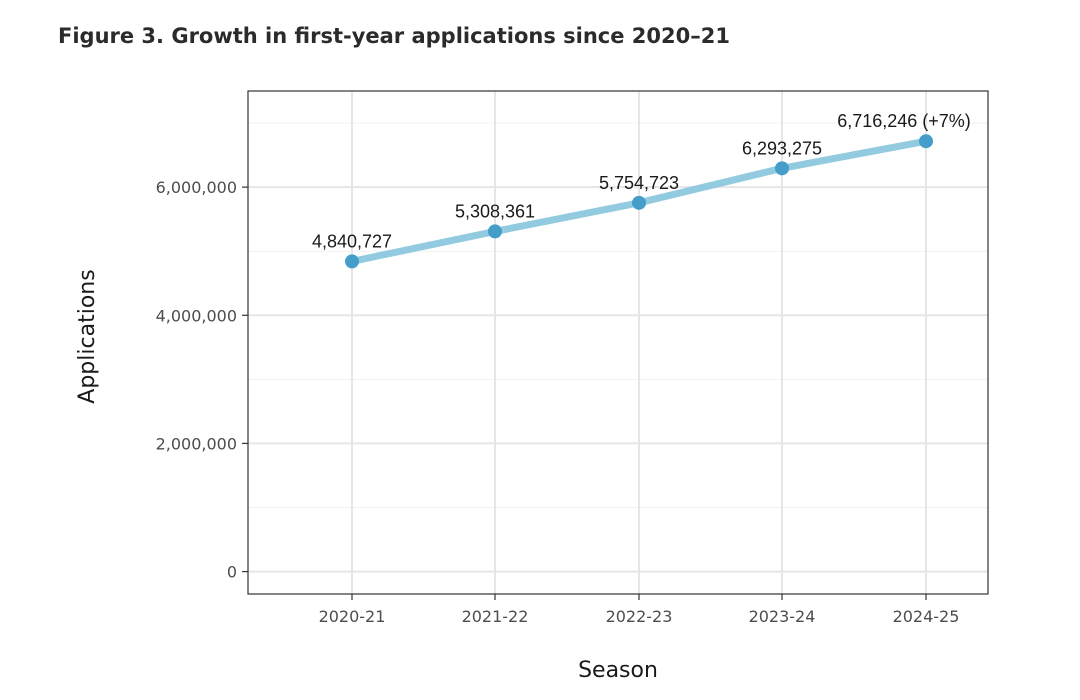  I want to click on x-tick-label: 2021-22, so click(495, 616).